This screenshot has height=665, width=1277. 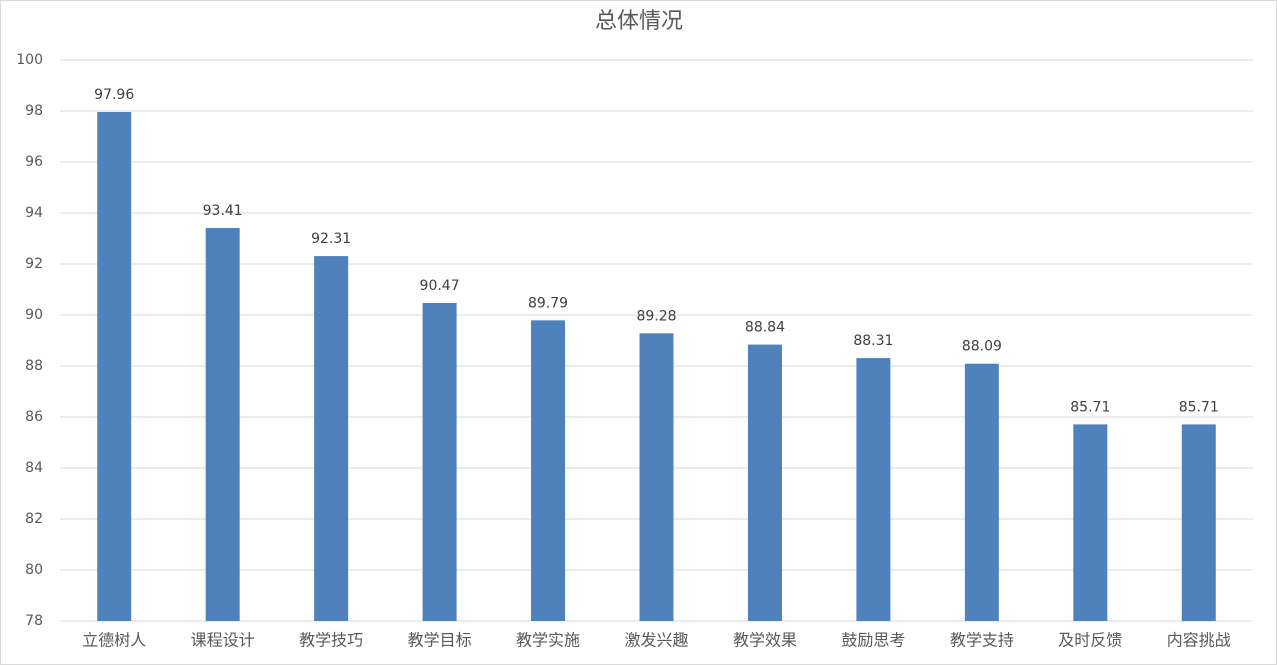 What do you see at coordinates (656, 316) in the screenshot?
I see `data-label: 89.28` at bounding box center [656, 316].